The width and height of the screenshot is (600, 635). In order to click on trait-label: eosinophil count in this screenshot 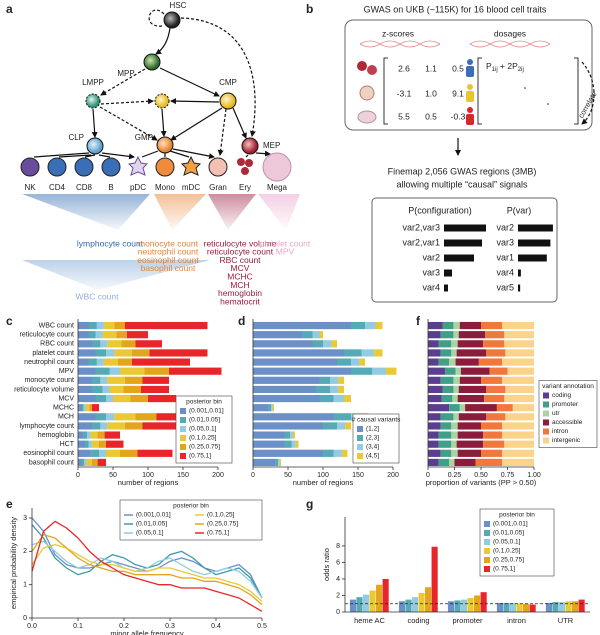, I will do `click(168, 260)`.